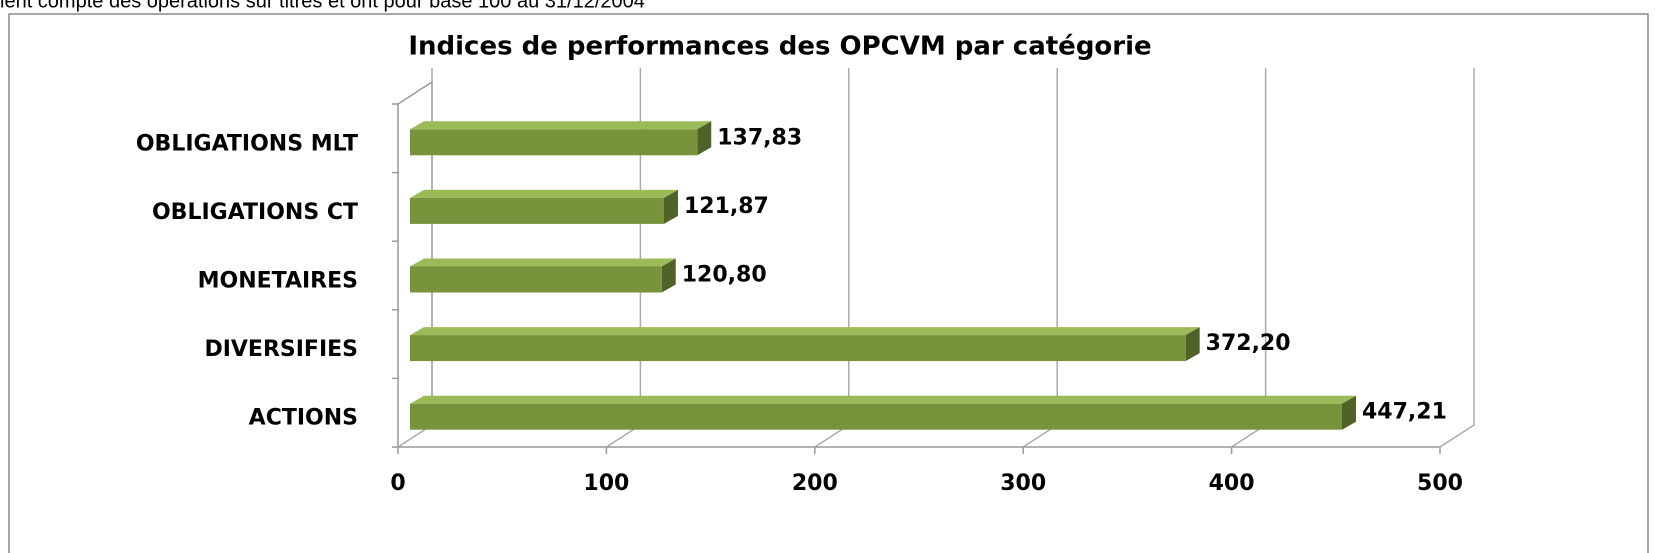 This screenshot has width=1655, height=553. Describe the element at coordinates (606, 483) in the screenshot. I see `x-tick-label: 100` at that location.